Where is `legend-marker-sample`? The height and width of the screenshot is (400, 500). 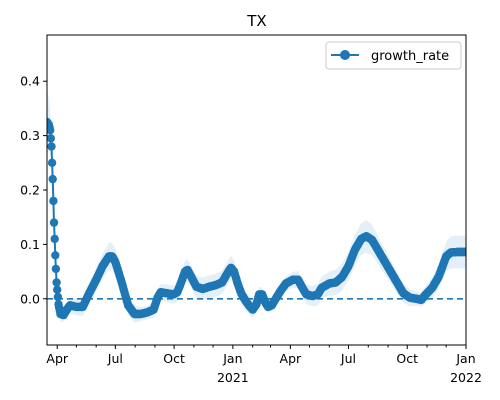 legend-marker-sample is located at coordinates (345, 55).